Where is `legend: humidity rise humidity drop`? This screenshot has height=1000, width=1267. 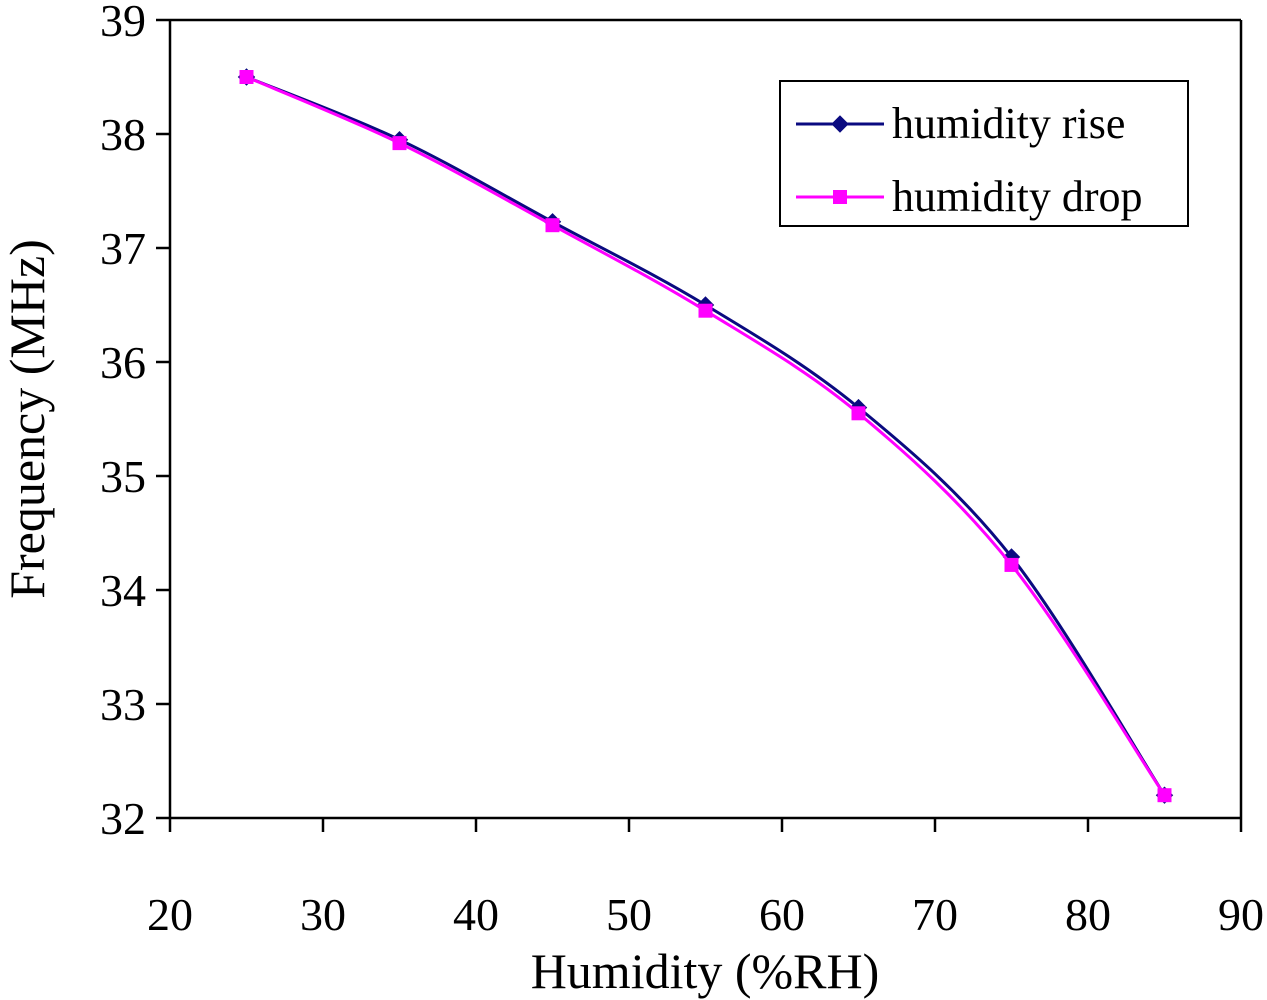 legend: humidity rise humidity drop is located at coordinates (984, 153).